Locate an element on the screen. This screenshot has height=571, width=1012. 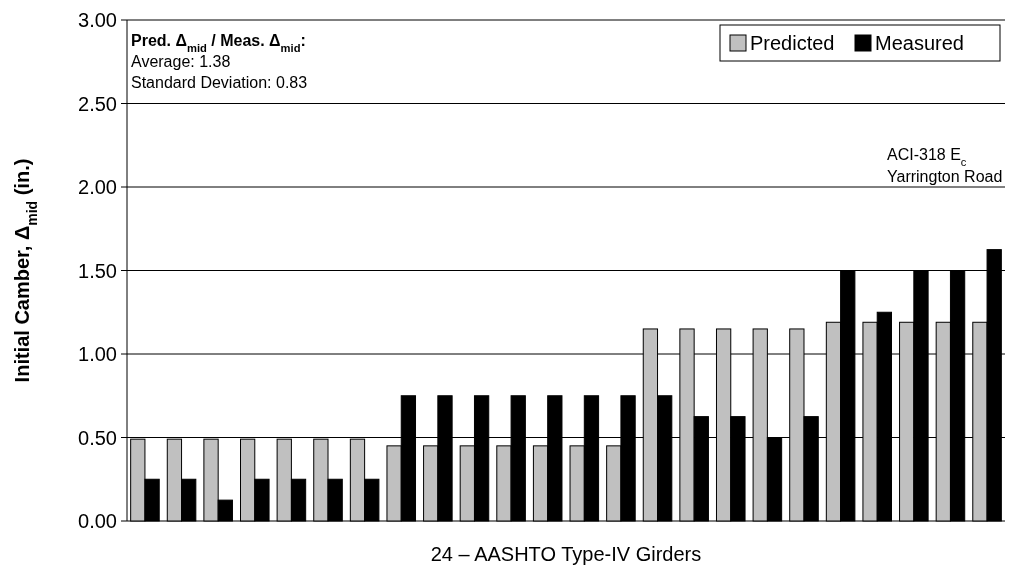
y-tick-label: 3.00 is located at coordinates (97, 20).